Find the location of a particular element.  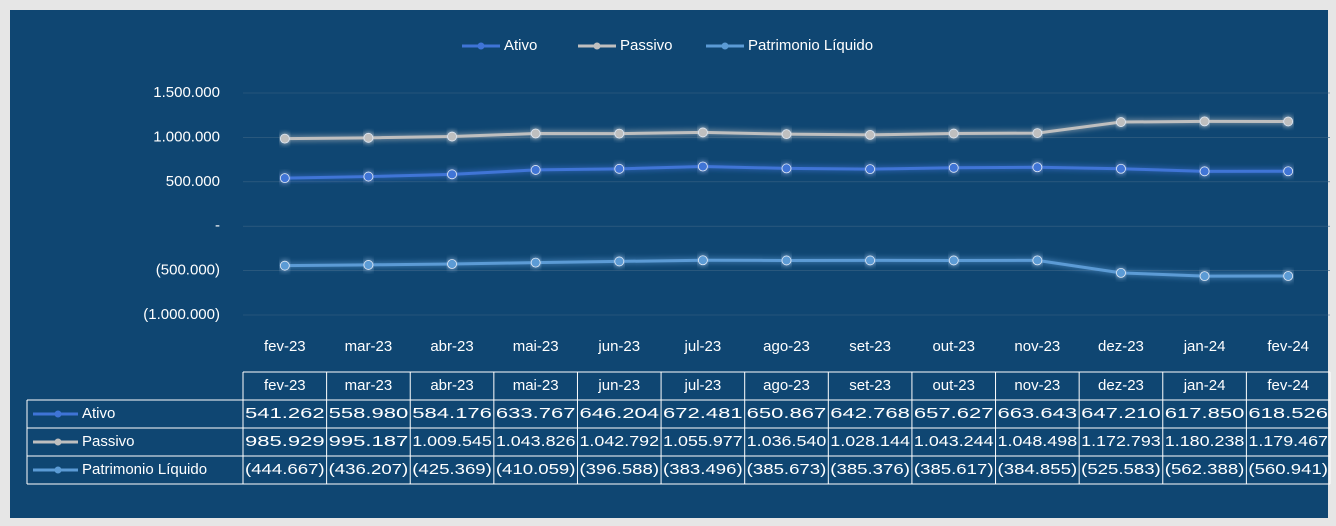

table-header: set-23 is located at coordinates (870, 385).